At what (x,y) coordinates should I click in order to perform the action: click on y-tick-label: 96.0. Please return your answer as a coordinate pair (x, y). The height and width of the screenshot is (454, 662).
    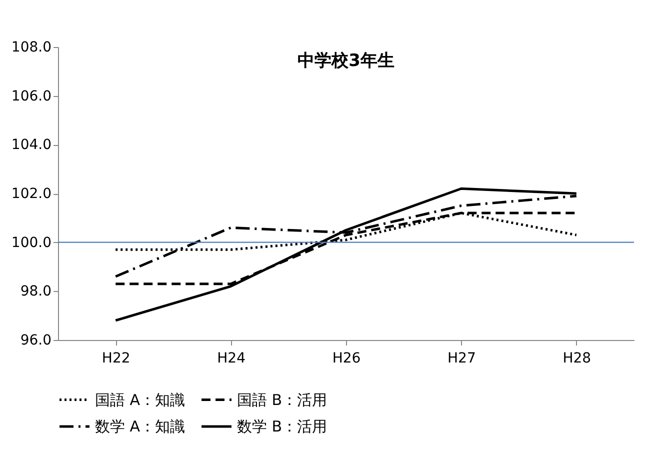
    Looking at the image, I should click on (36, 340).